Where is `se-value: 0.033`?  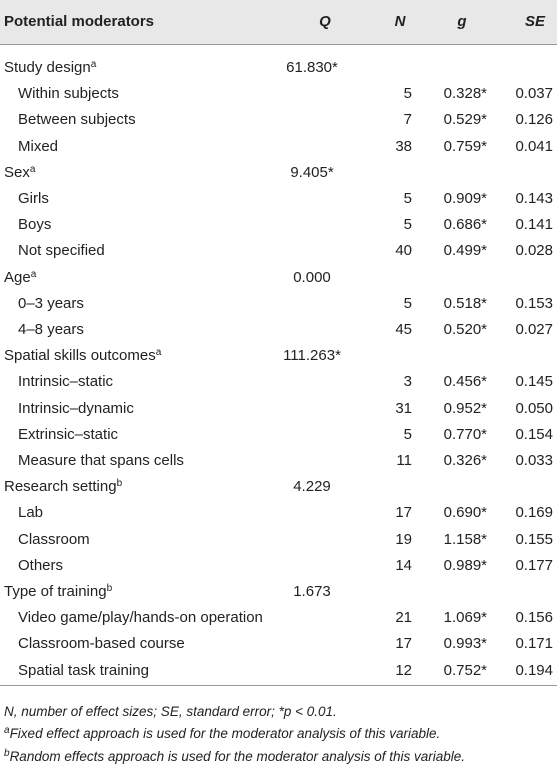
se-value: 0.033 is located at coordinates (534, 460).